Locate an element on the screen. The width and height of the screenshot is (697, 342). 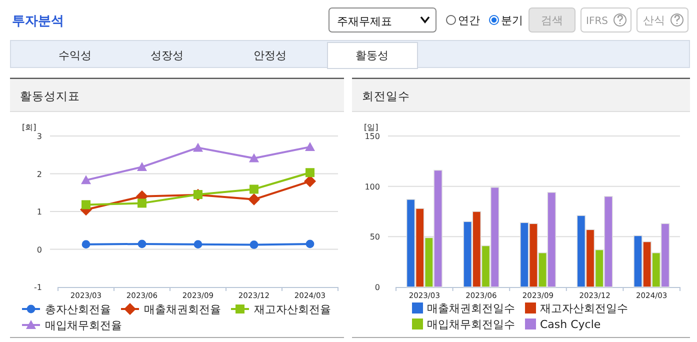
chart-title: 회전일수 is located at coordinates (386, 96).